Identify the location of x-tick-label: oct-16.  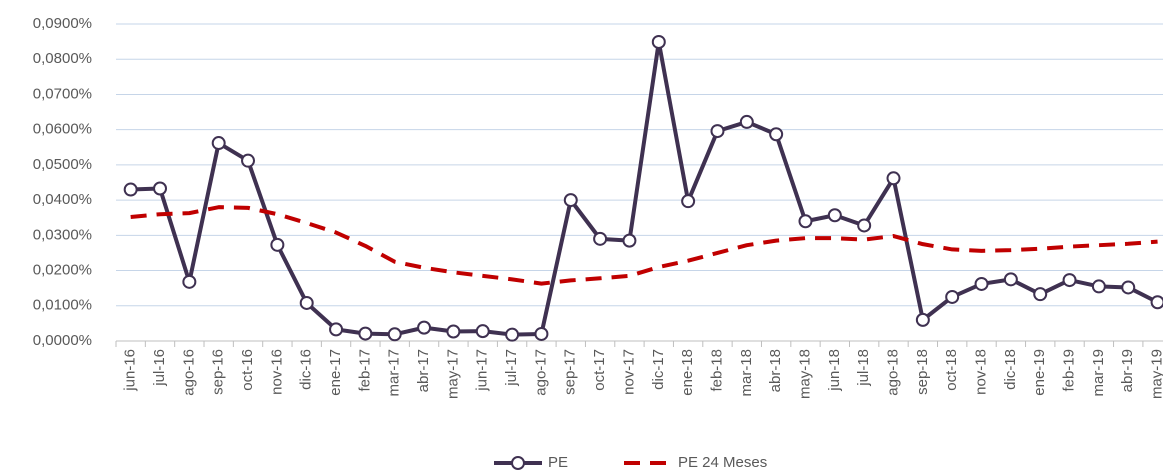
(247, 370).